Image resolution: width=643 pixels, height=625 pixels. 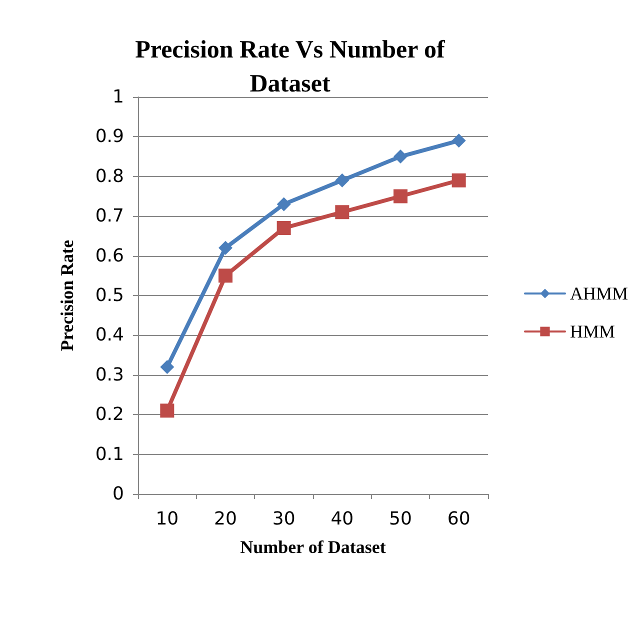 What do you see at coordinates (284, 519) in the screenshot?
I see `x-tick-label: 30` at bounding box center [284, 519].